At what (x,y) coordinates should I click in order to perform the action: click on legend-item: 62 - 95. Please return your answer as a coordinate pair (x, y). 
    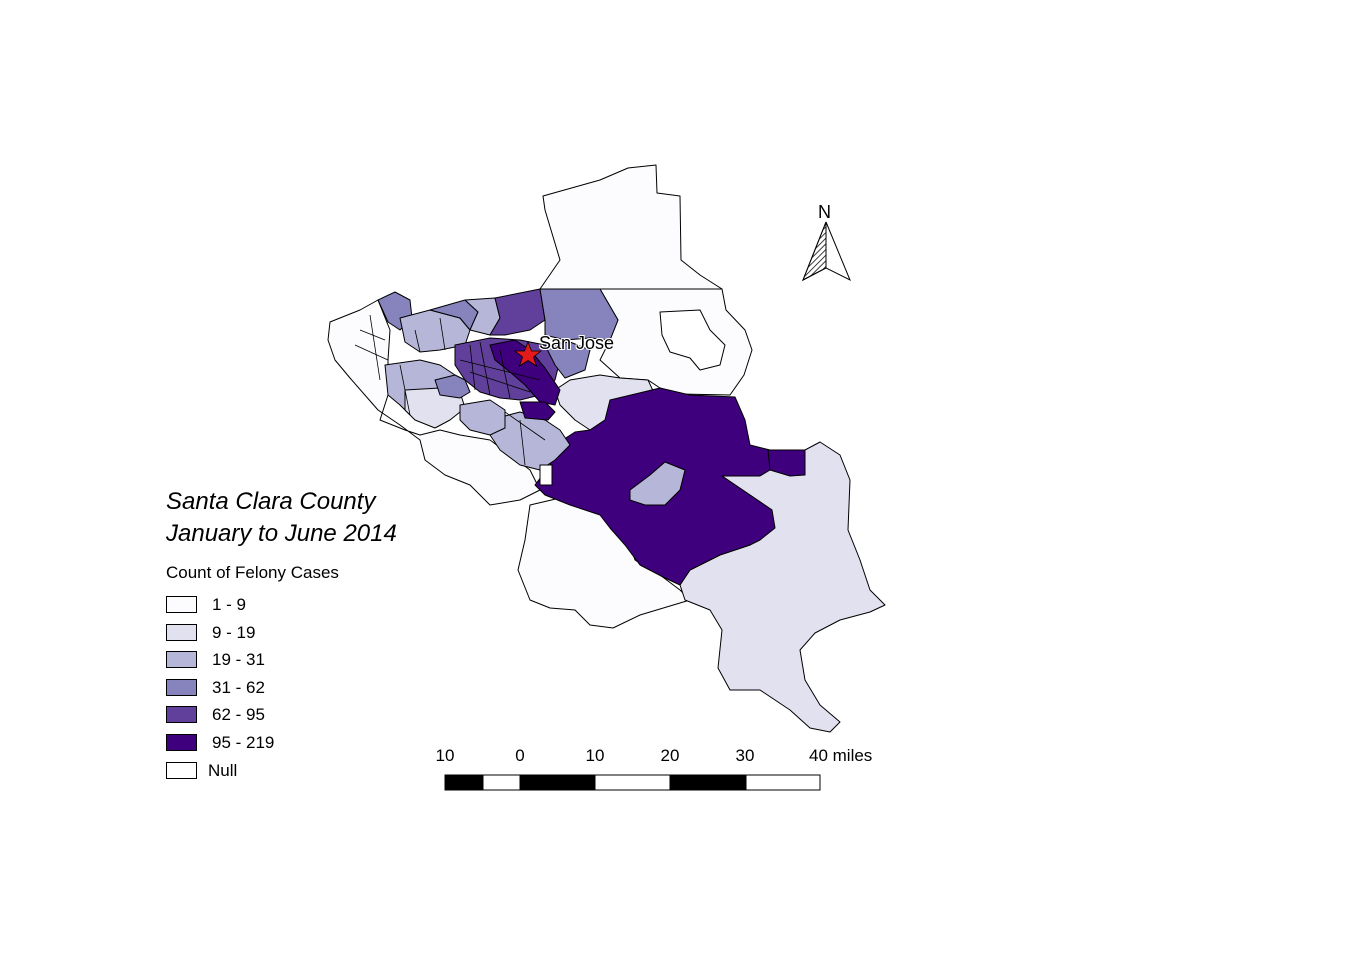
    Looking at the image, I should click on (220, 719).